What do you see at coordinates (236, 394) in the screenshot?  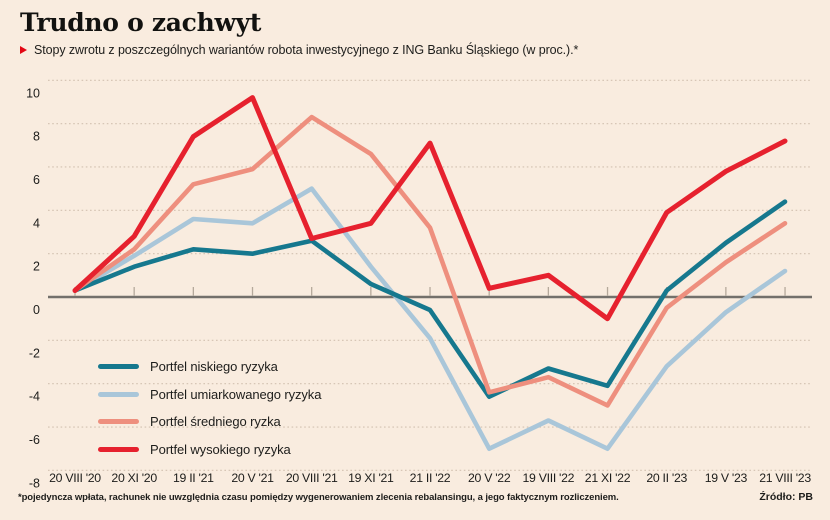 I see `legend-label: Portfel umiarkowanego ryzyka` at bounding box center [236, 394].